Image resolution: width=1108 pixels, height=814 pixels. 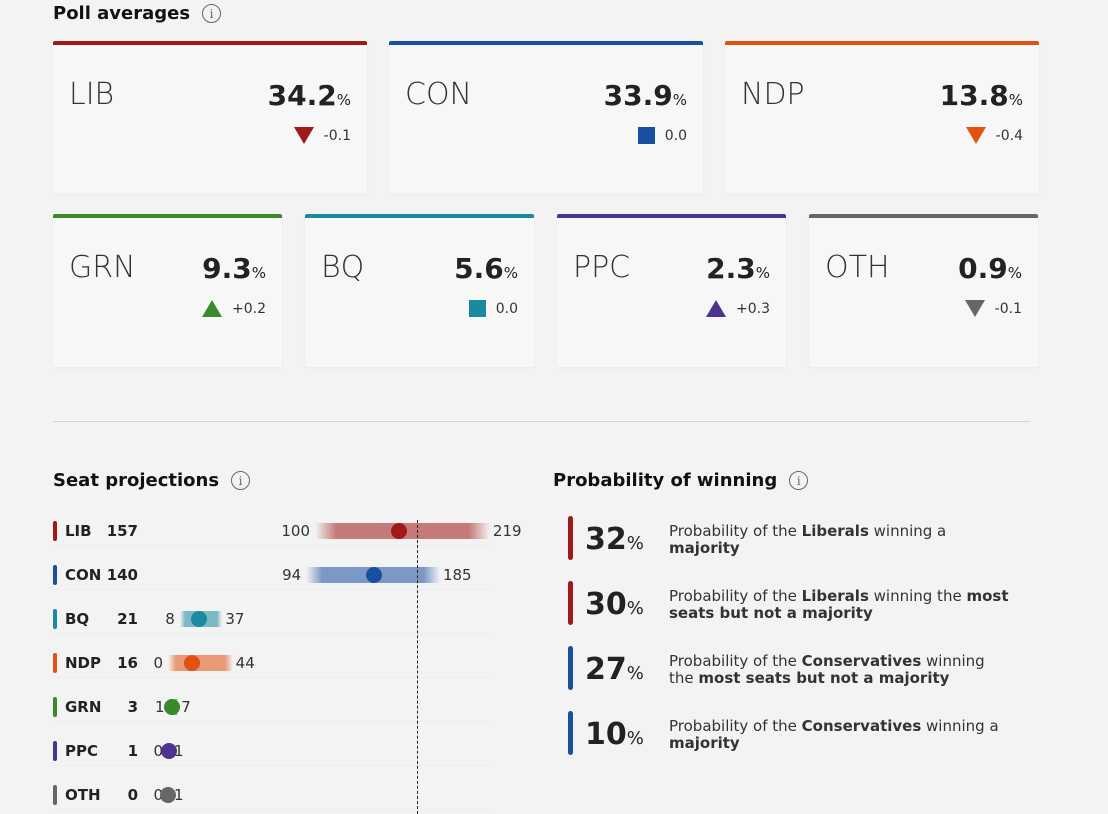 What do you see at coordinates (170, 619) in the screenshot?
I see `range-low: 8` at bounding box center [170, 619].